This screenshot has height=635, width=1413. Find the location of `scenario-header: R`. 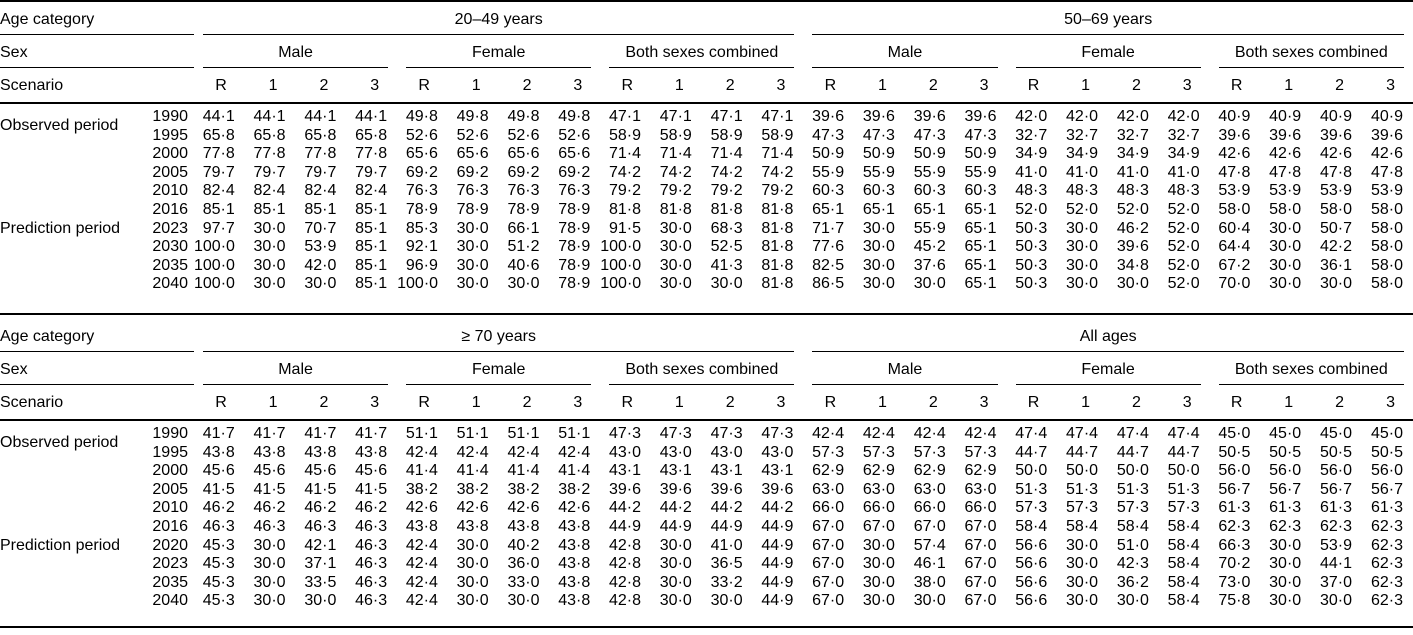

scenario-header: R is located at coordinates (1236, 402).